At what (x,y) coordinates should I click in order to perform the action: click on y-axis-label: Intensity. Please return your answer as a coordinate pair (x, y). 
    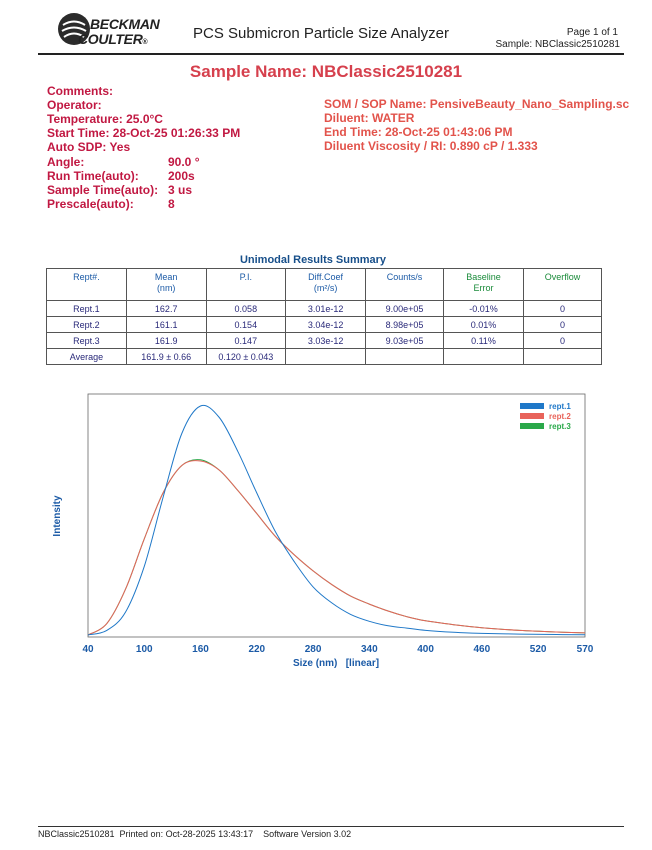
    Looking at the image, I should click on (57, 516).